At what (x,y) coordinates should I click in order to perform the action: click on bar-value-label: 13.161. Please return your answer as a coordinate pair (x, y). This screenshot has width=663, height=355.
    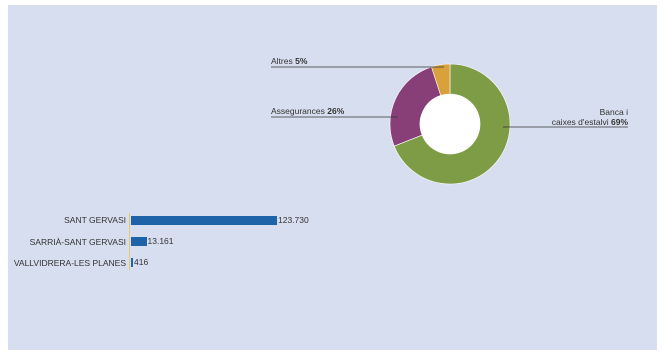
    Looking at the image, I should click on (160, 241).